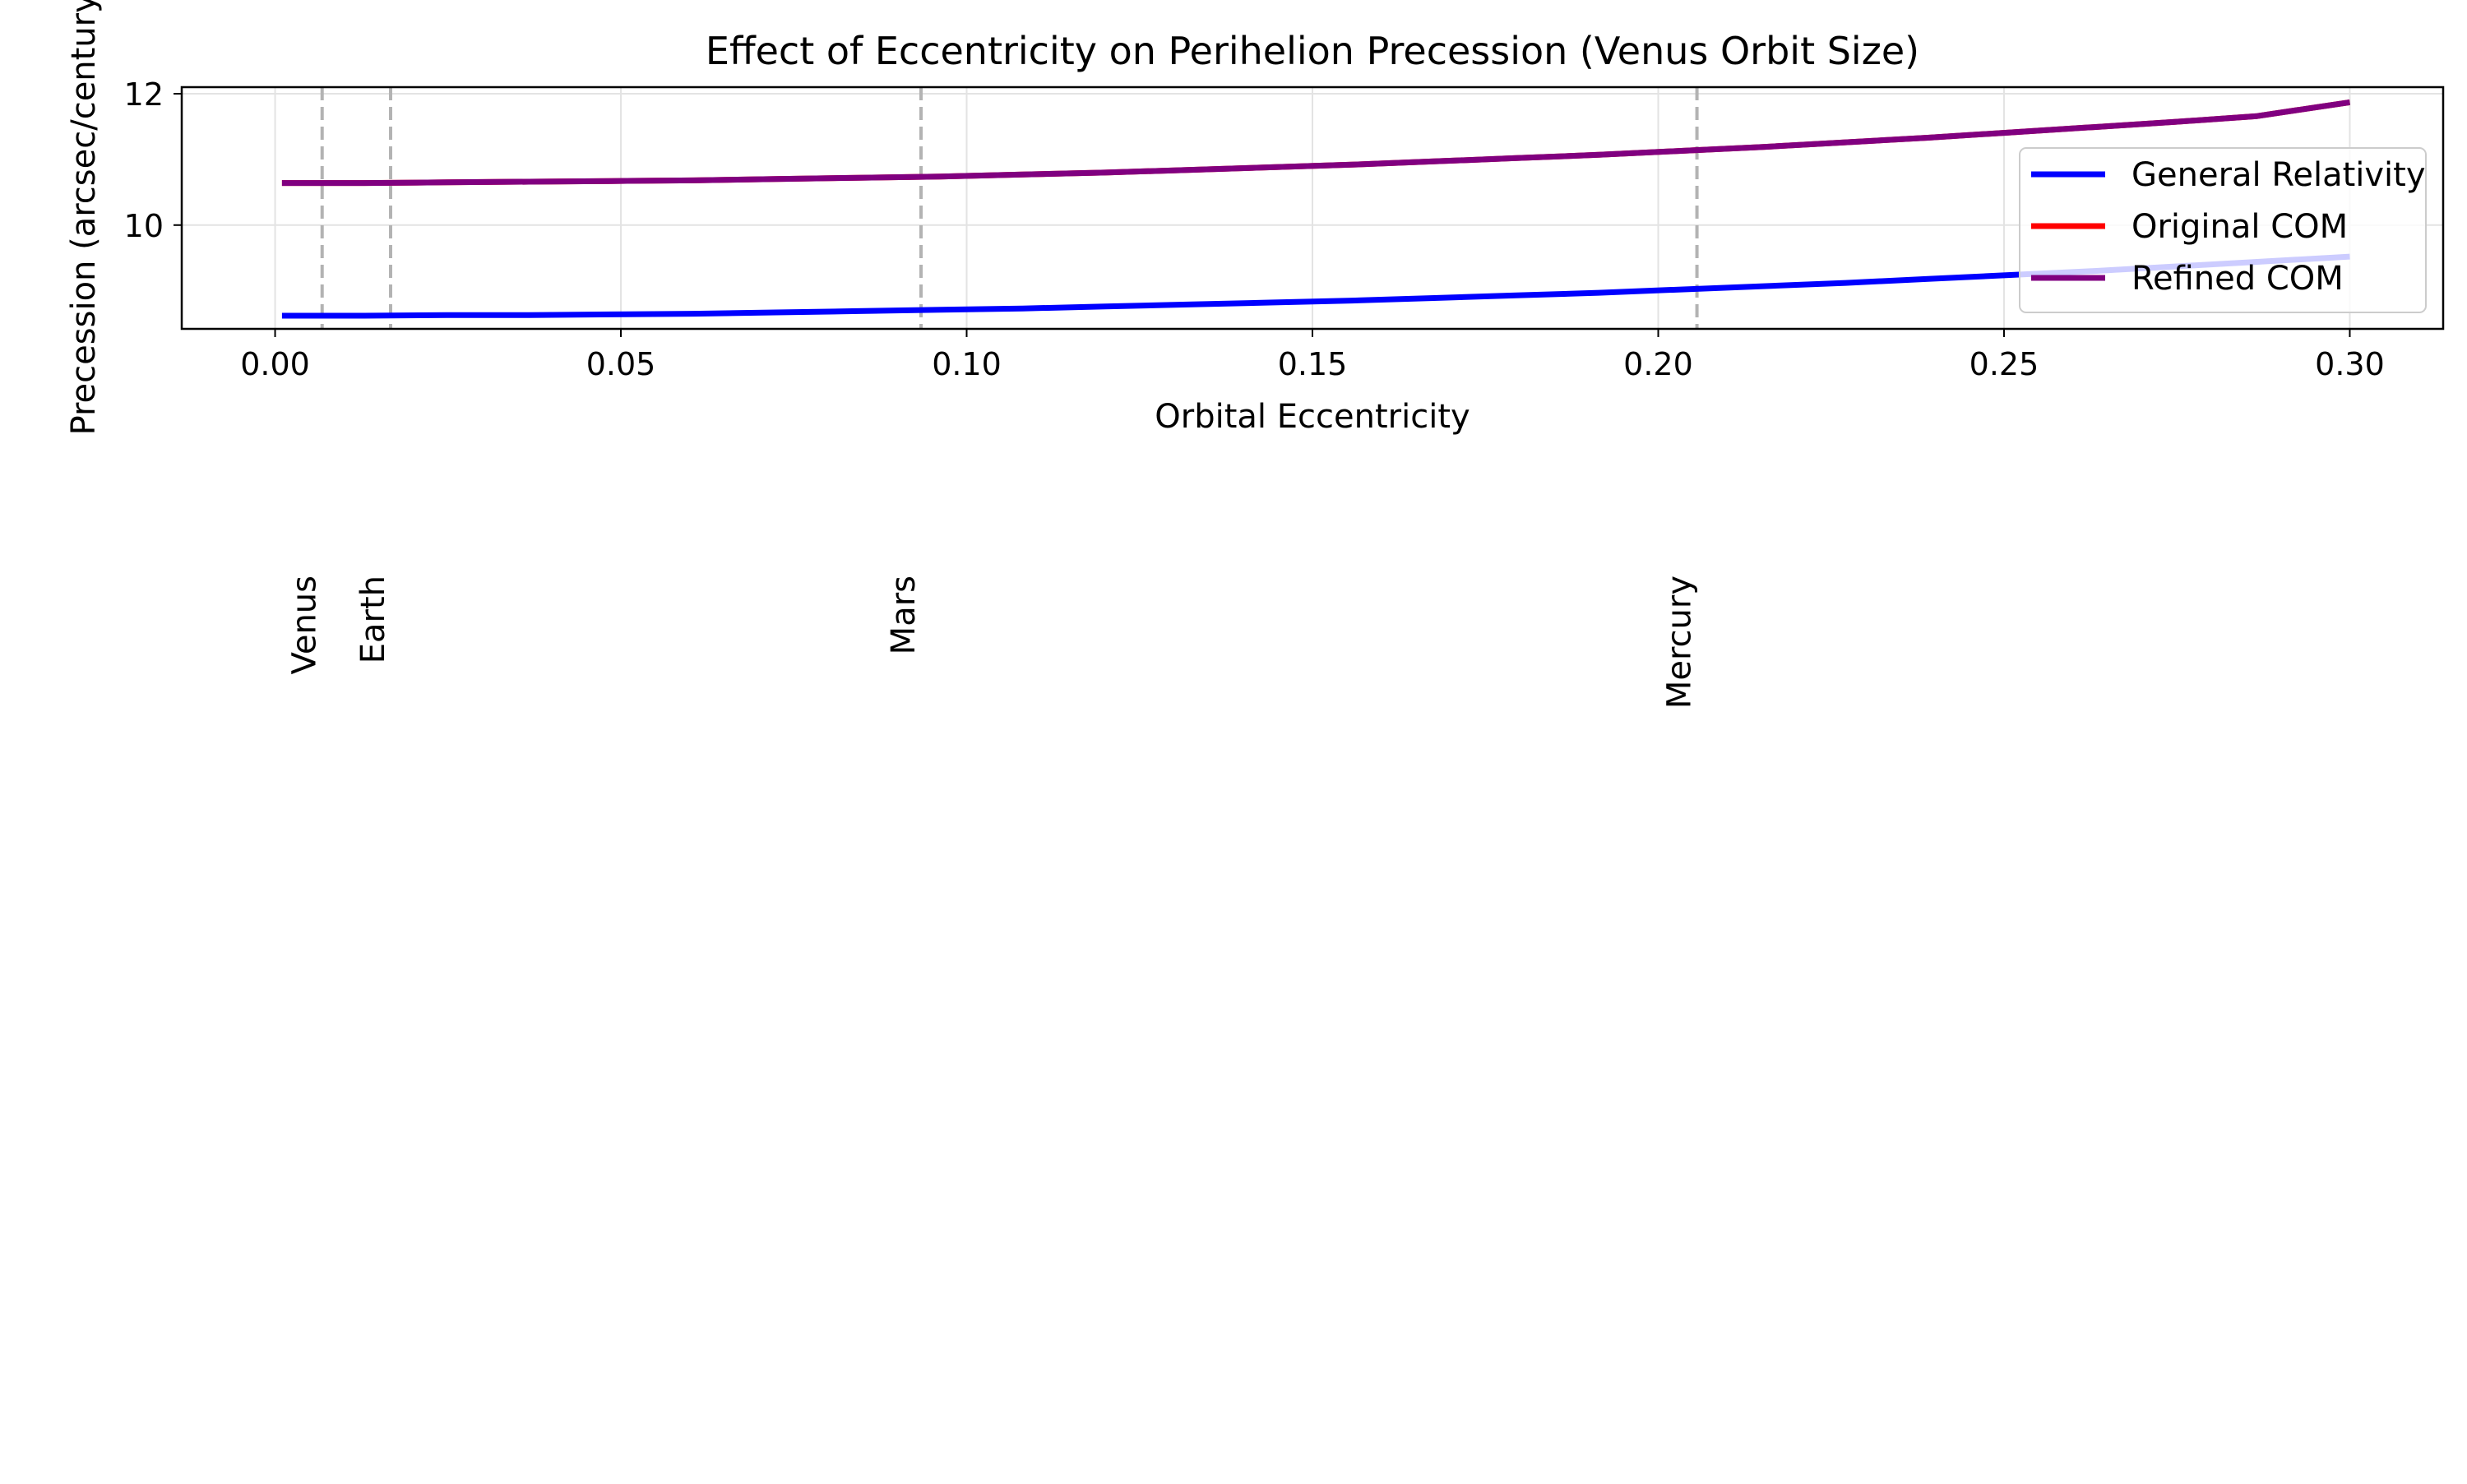  I want to click on series-lines, so click(1316, 209).